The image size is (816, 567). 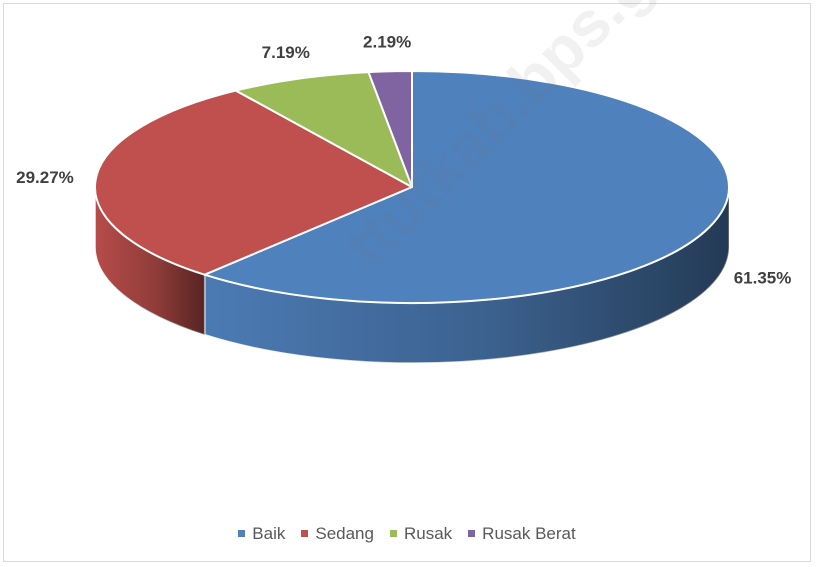 I want to click on pie-slice-rusak-berat, so click(x=390, y=129).